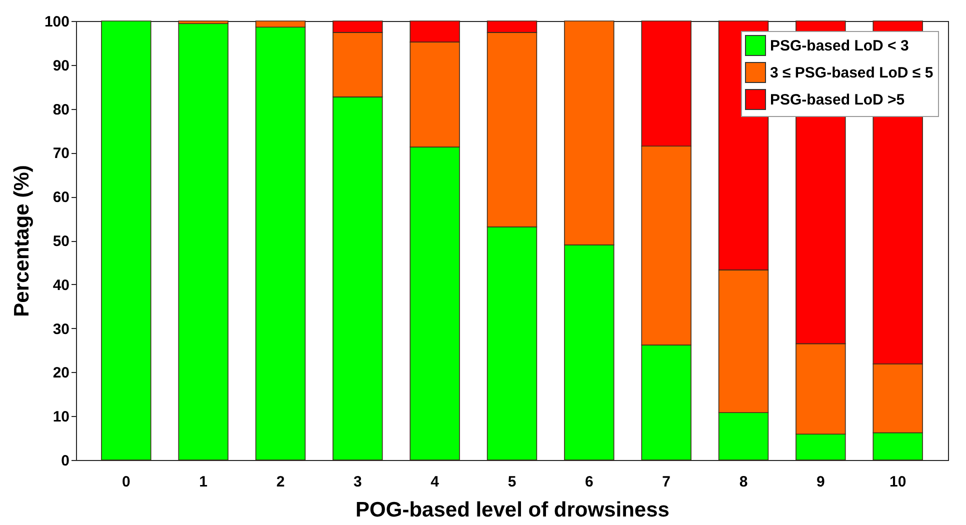  Describe the element at coordinates (820, 482) in the screenshot. I see `x-tick-label: 9` at that location.